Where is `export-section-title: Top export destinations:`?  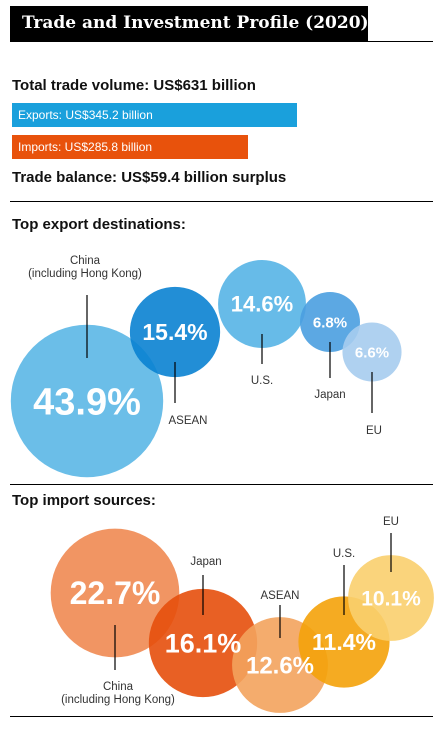 export-section-title: Top export destinations: is located at coordinates (99, 224).